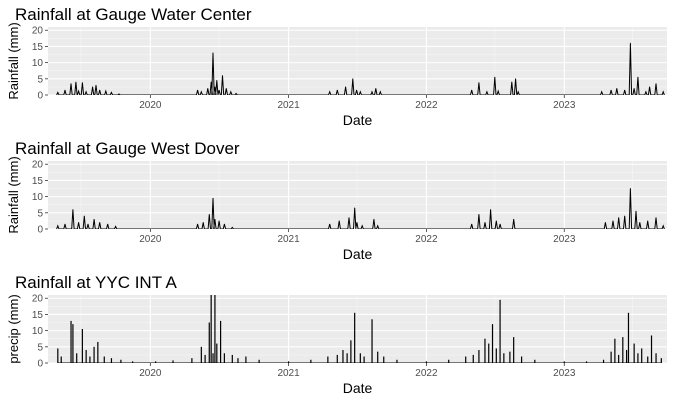 This screenshot has height=403, width=683. What do you see at coordinates (40, 230) in the screenshot?
I see `y-tick-label: 0` at bounding box center [40, 230].